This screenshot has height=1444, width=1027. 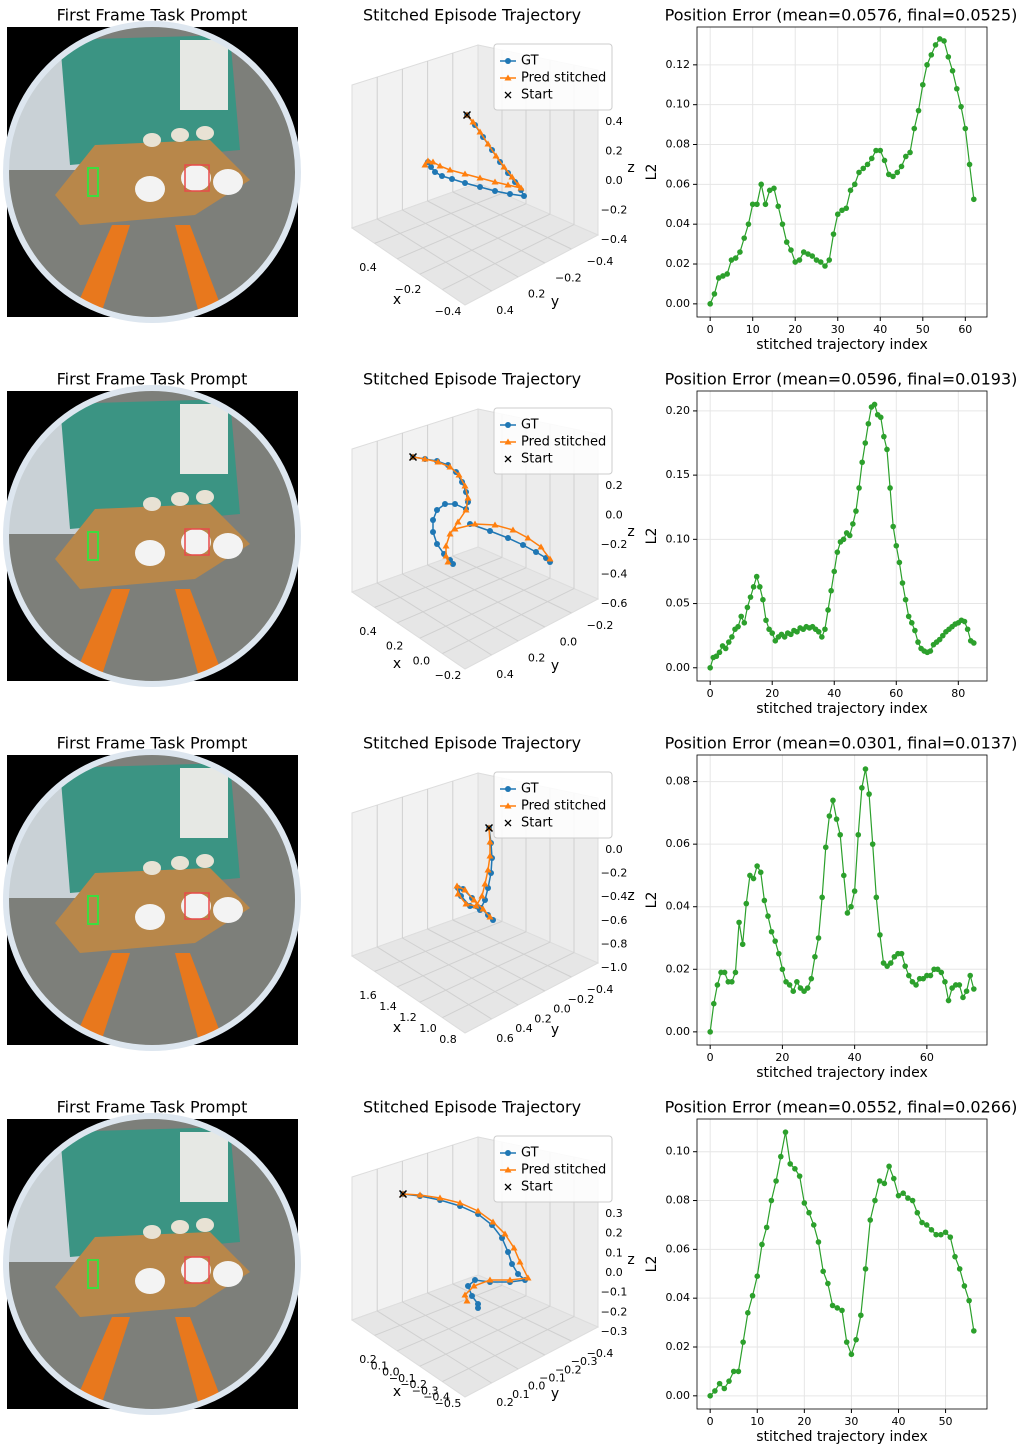 What do you see at coordinates (524, 1028) in the screenshot?
I see `y-tick-label: 0.4` at bounding box center [524, 1028].